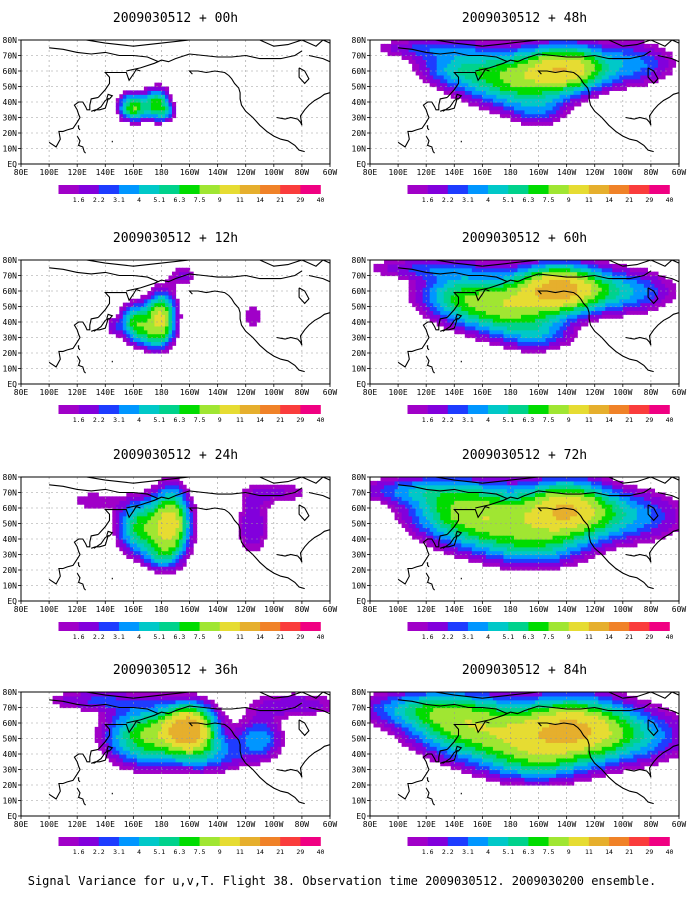 This screenshot has width=700, height=900. What do you see at coordinates (245, 392) in the screenshot?
I see `x-tick-label: 120W` at bounding box center [245, 392].